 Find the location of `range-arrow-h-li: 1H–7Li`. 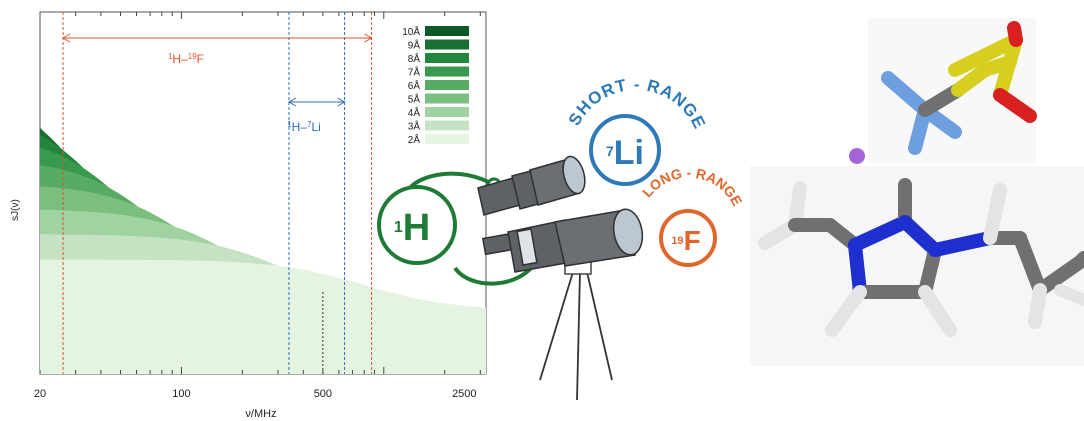

range-arrow-h-li: 1H–7Li is located at coordinates (316, 116).